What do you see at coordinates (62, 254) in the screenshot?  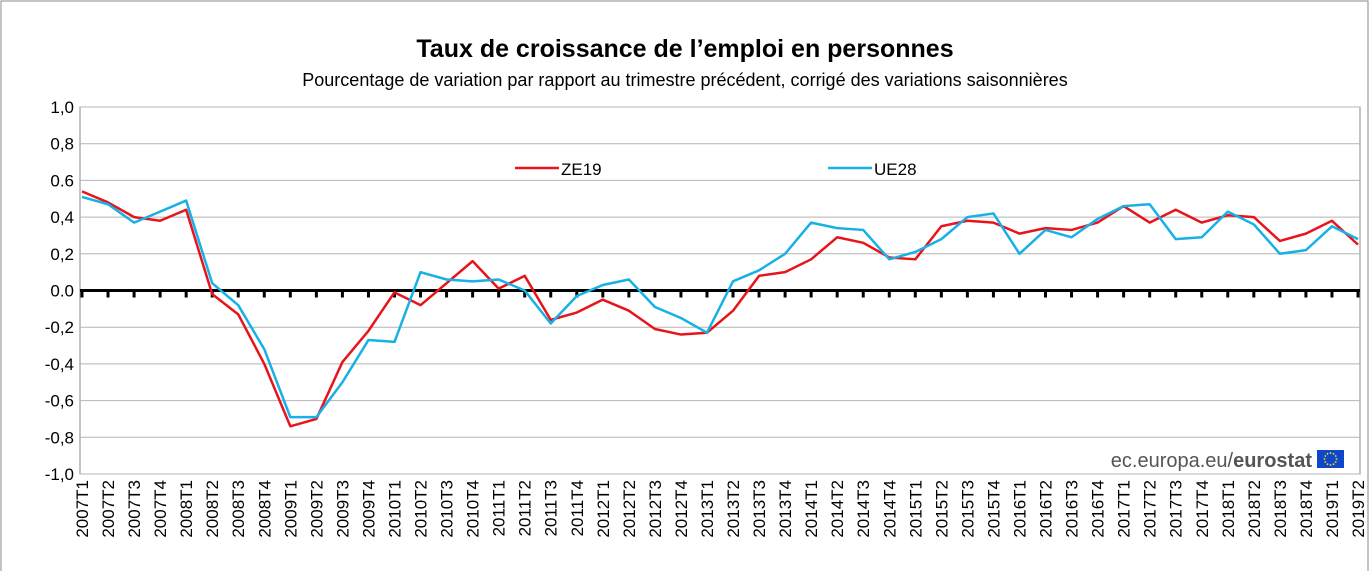 I see `y-tick-label: 0,2` at bounding box center [62, 254].